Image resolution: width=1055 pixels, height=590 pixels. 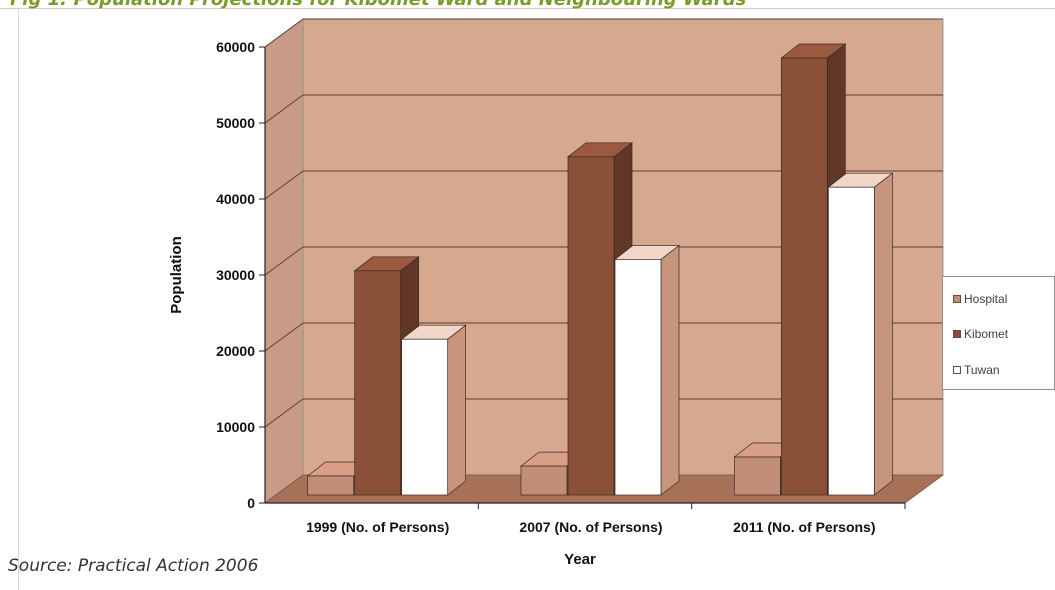 What do you see at coordinates (18, 299) in the screenshot?
I see `left-rule` at bounding box center [18, 299].